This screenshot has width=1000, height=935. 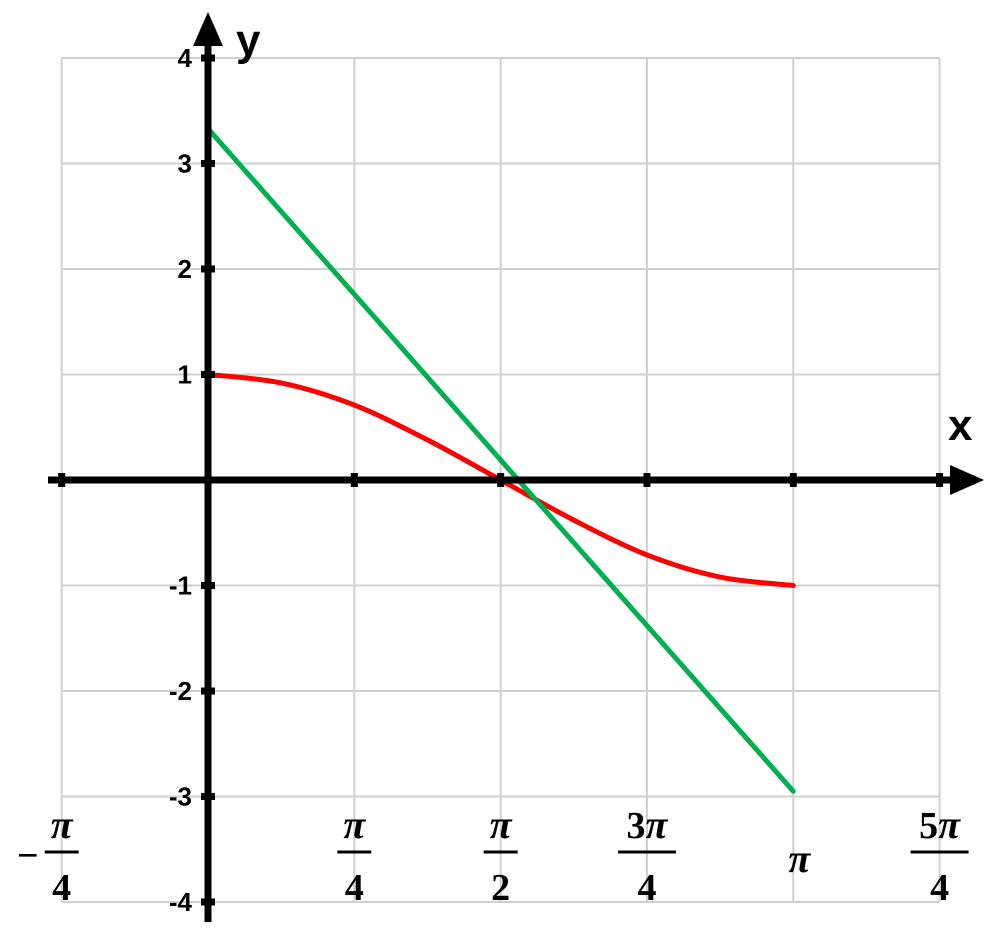 I want to click on x-tick-label-5: 5π4, so click(x=939, y=855).